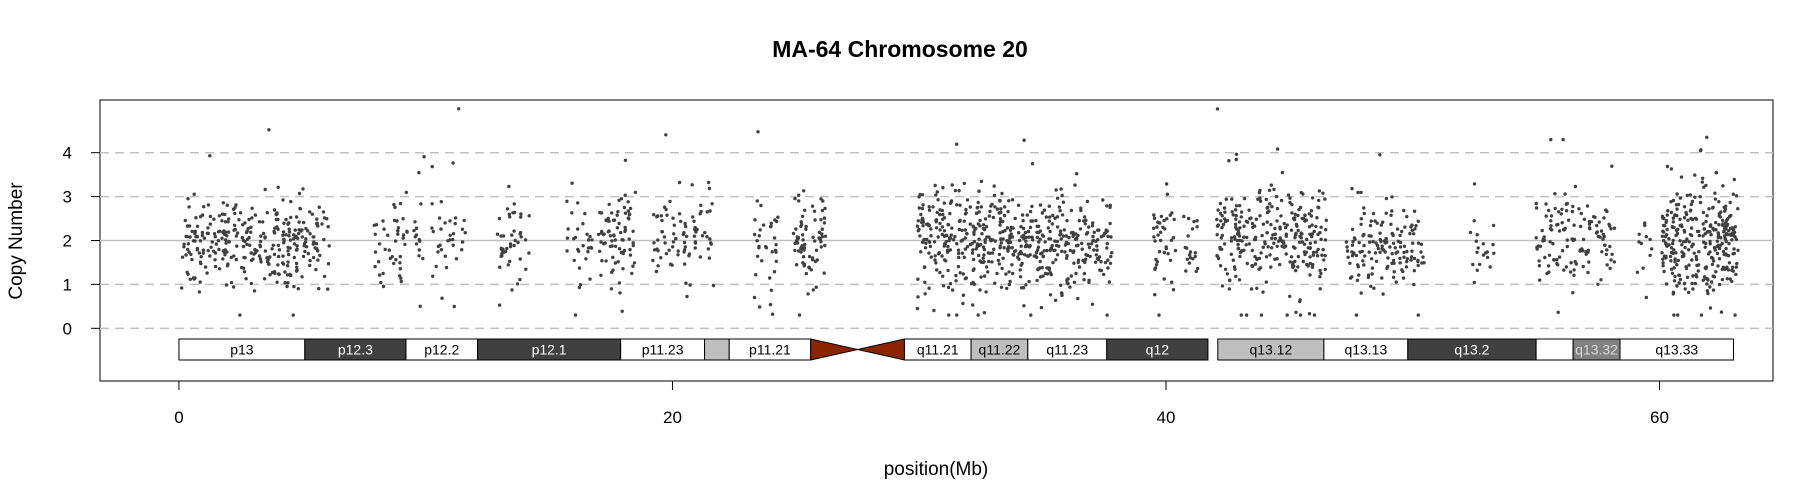 This screenshot has width=1800, height=500. What do you see at coordinates (770, 350) in the screenshot?
I see `band-label: p11.21` at bounding box center [770, 350].